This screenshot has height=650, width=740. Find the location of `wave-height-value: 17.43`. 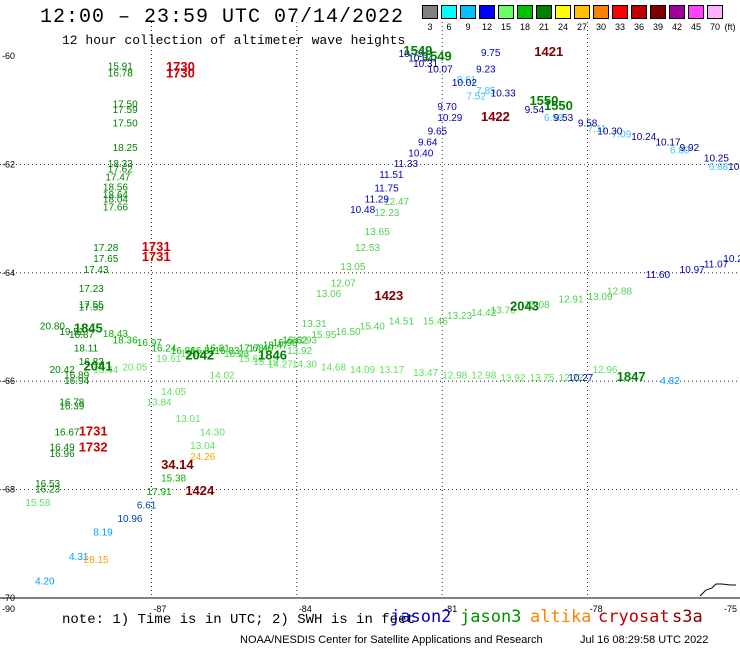

wave-height-value: 17.43 is located at coordinates (96, 270).